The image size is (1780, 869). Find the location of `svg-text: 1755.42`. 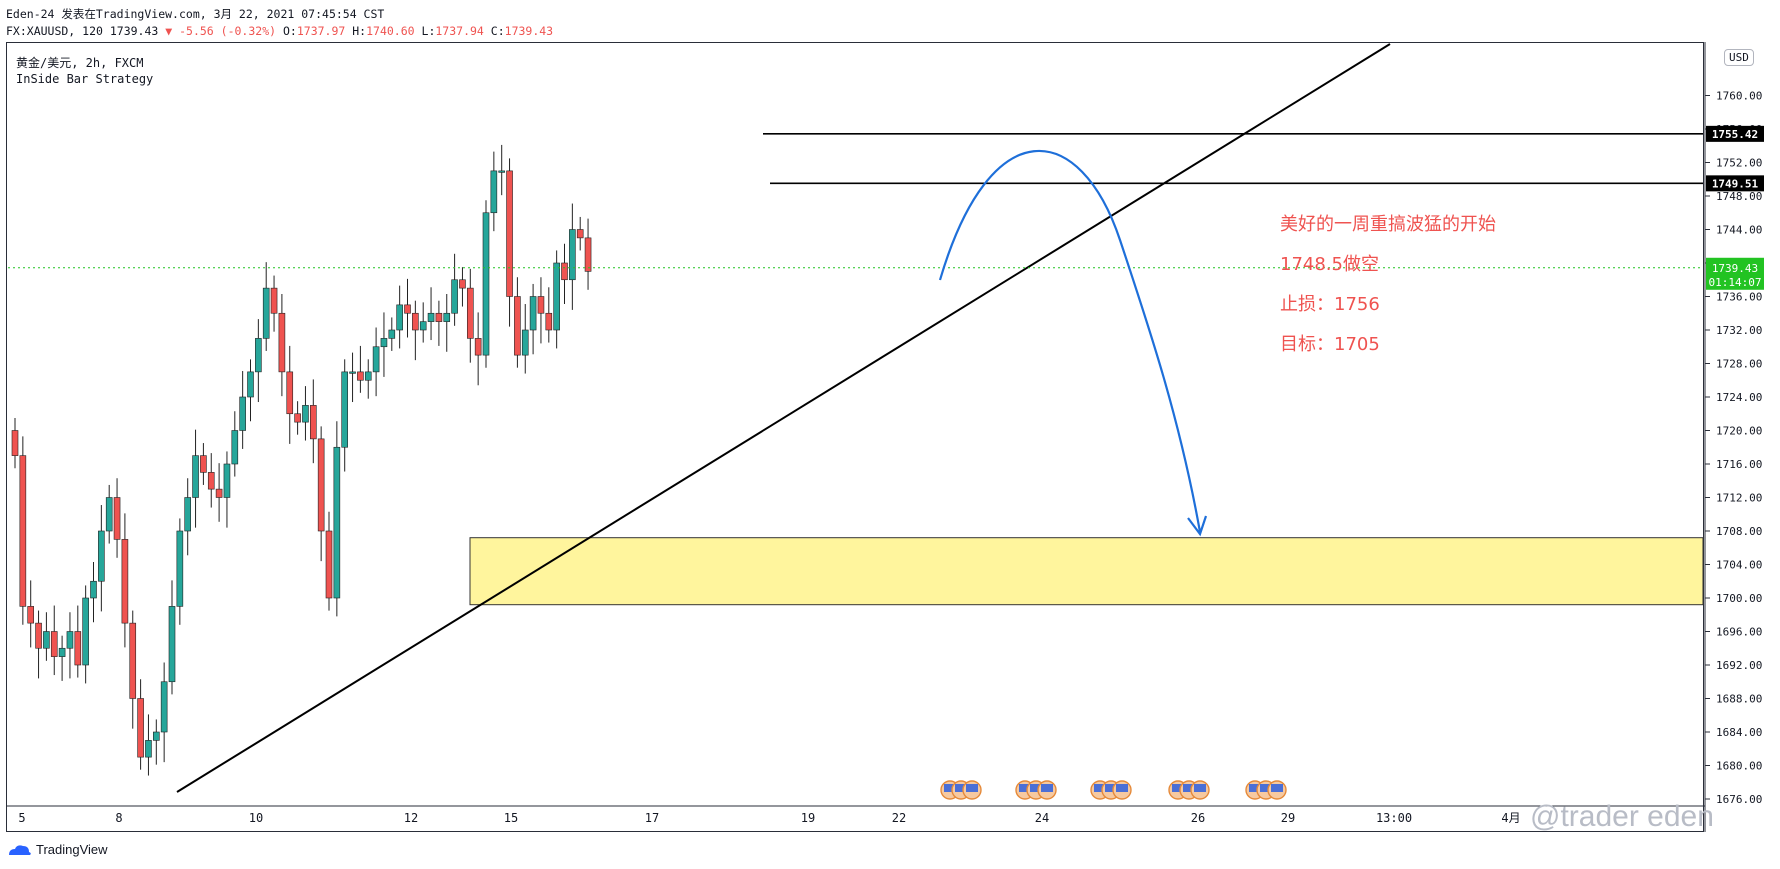

svg-text: 1755.42 is located at coordinates (1735, 134).